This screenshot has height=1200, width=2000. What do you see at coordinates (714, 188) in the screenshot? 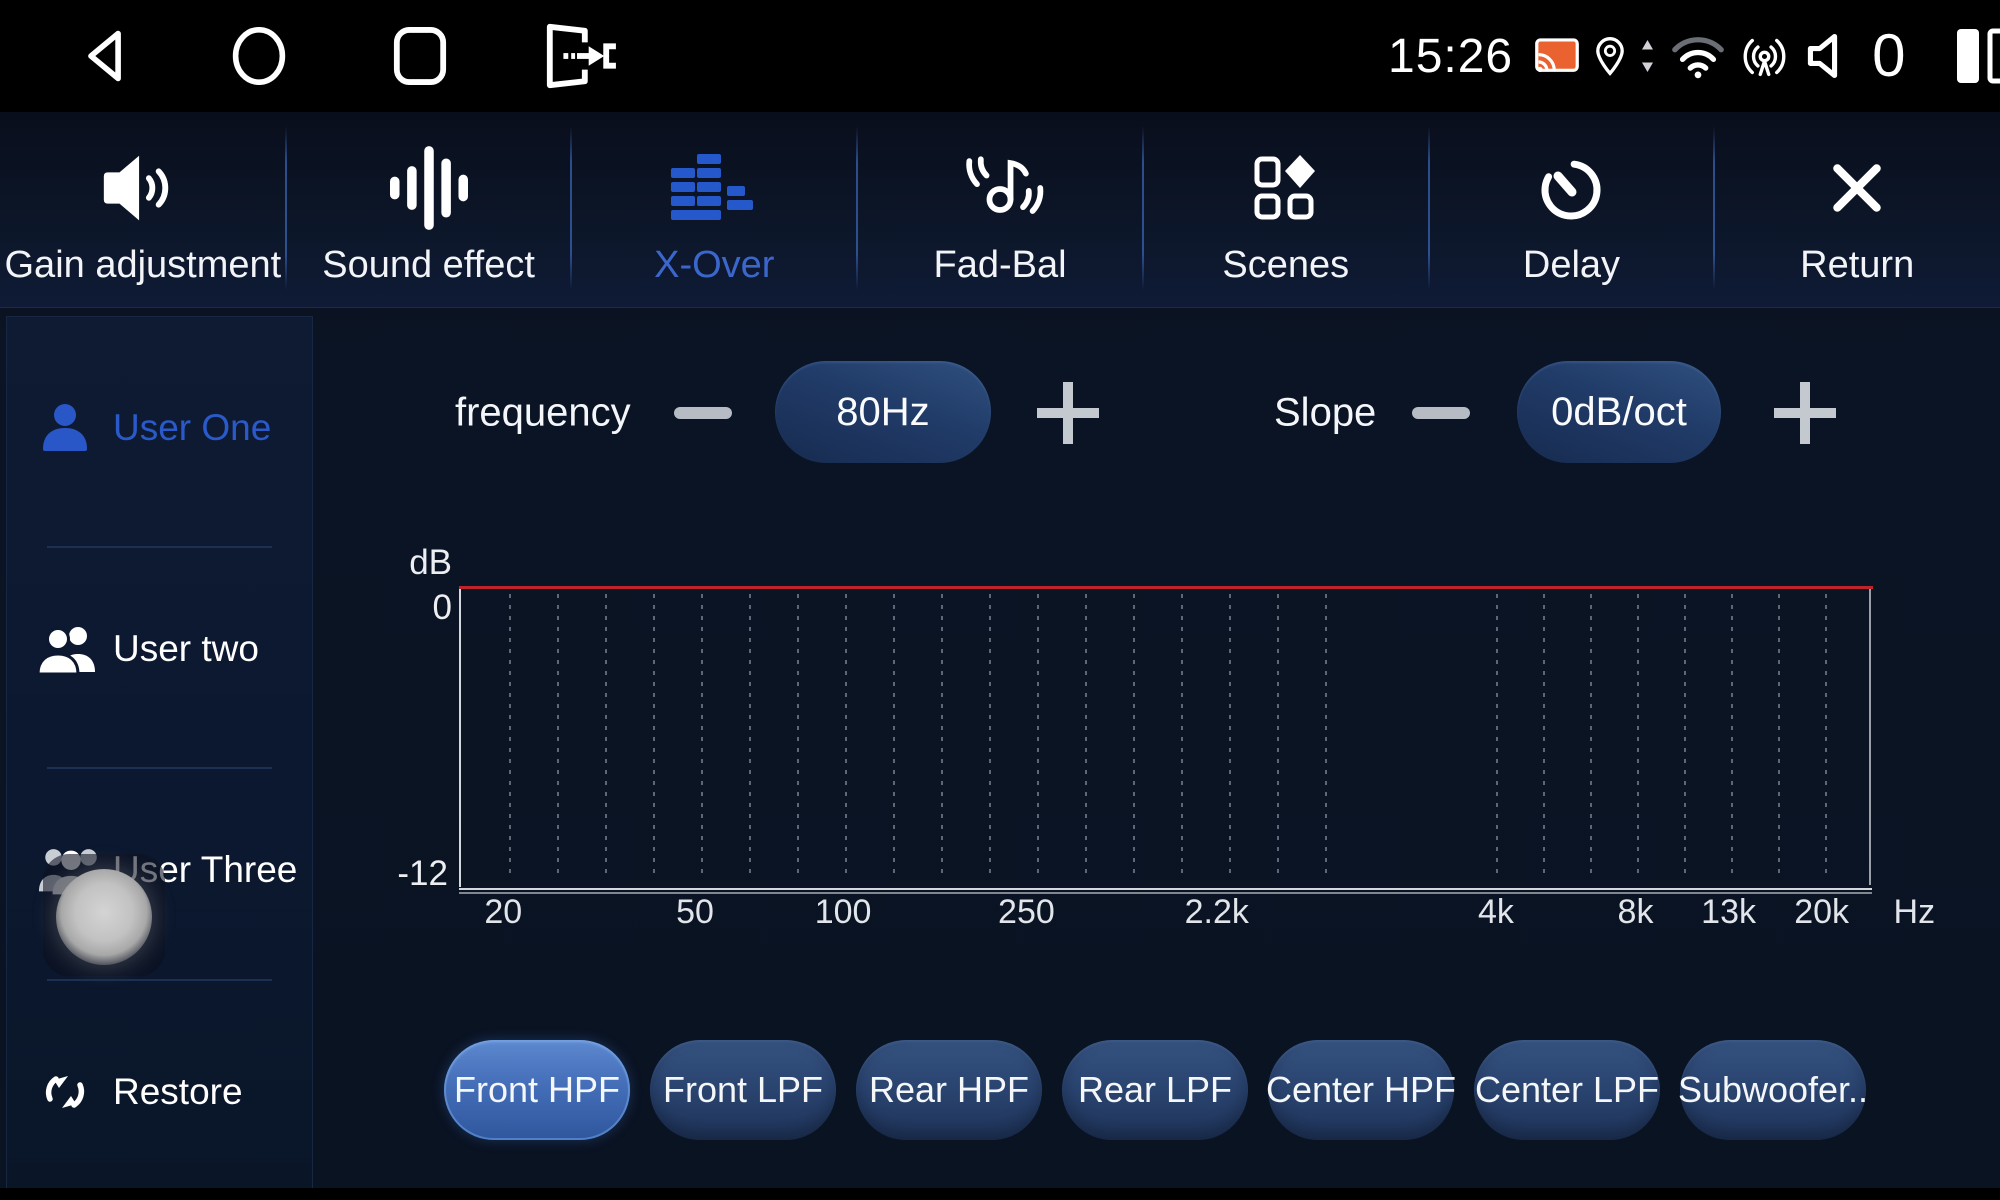
I see `crossover-histogram-icon` at bounding box center [714, 188].